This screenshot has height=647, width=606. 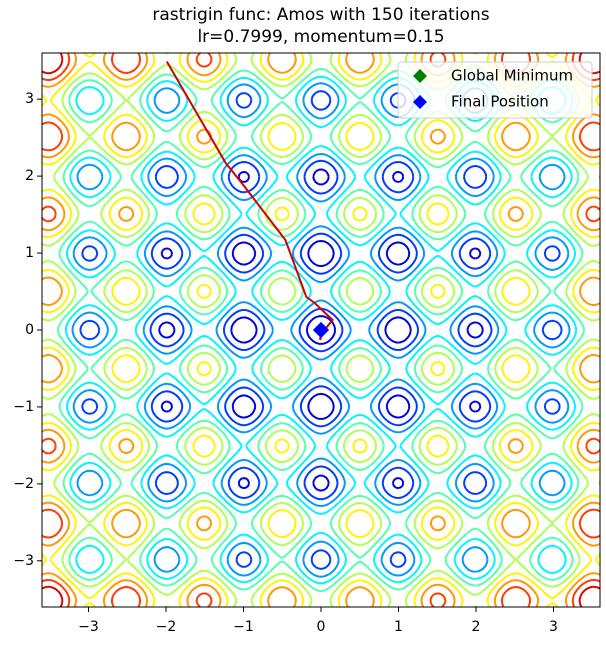 I want to click on chart-title: rastrigin func: Amos with 150 iterations, so click(x=320, y=15).